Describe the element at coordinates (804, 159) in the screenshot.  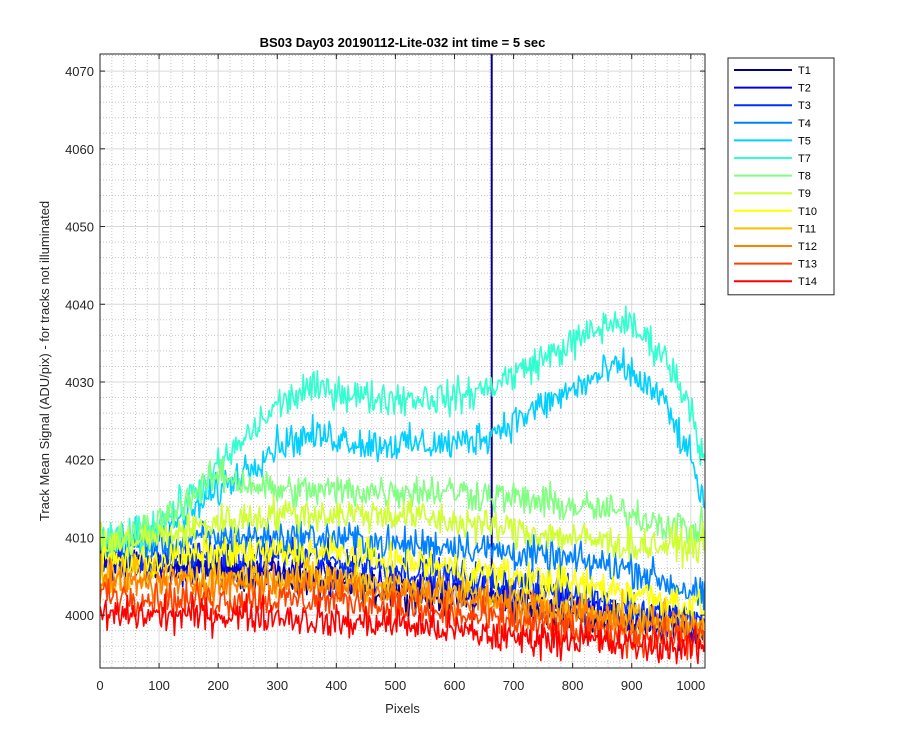
I see `legend-label-T7: T7` at that location.